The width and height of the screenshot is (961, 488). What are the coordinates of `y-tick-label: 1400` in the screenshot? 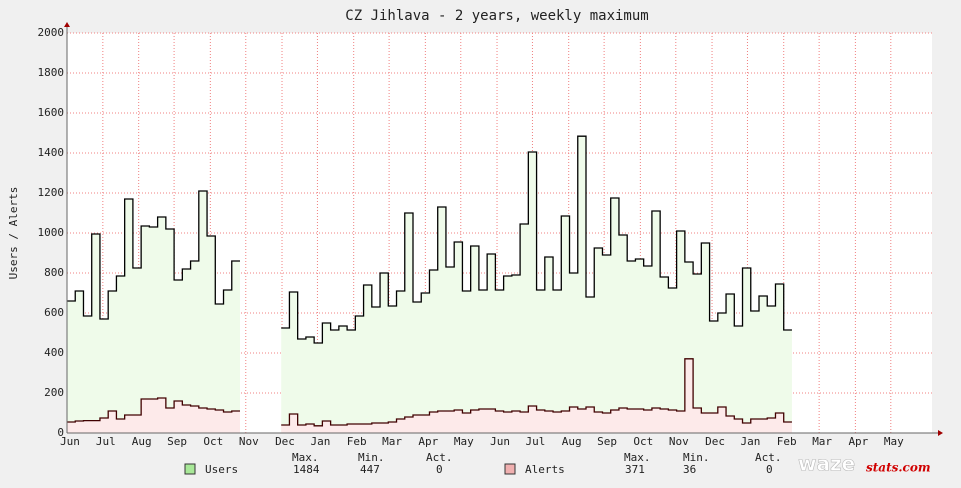 It's located at (51, 152).